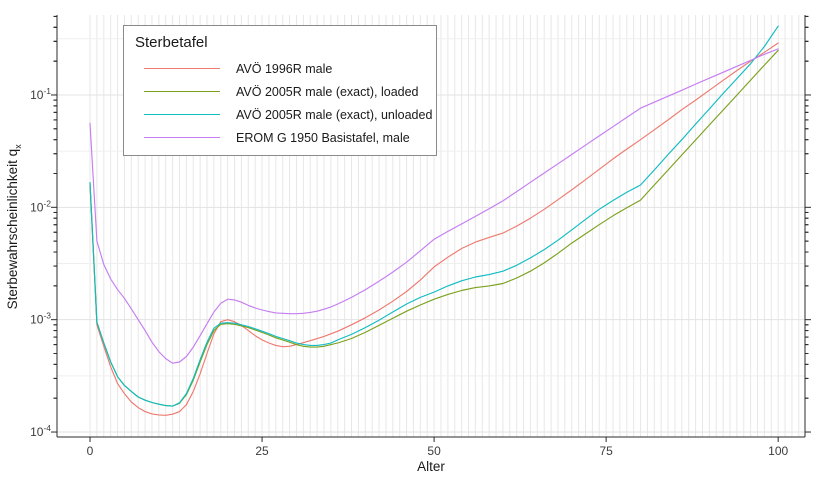  I want to click on legend-title: Sterbetafel, so click(171, 42).